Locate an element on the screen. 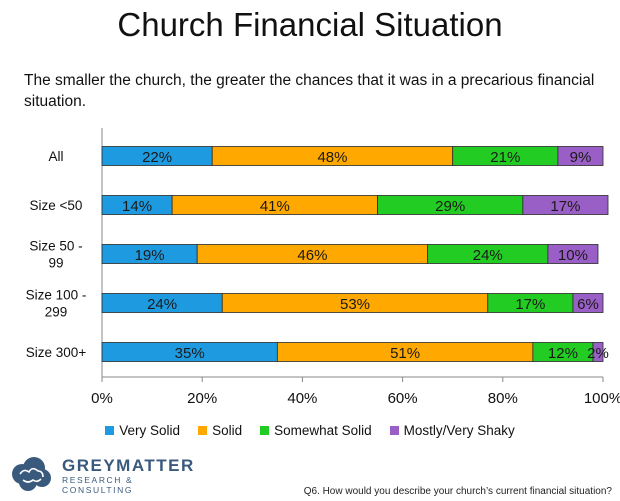 The height and width of the screenshot is (501, 620). category-label-line: Size 50 - is located at coordinates (55, 246).